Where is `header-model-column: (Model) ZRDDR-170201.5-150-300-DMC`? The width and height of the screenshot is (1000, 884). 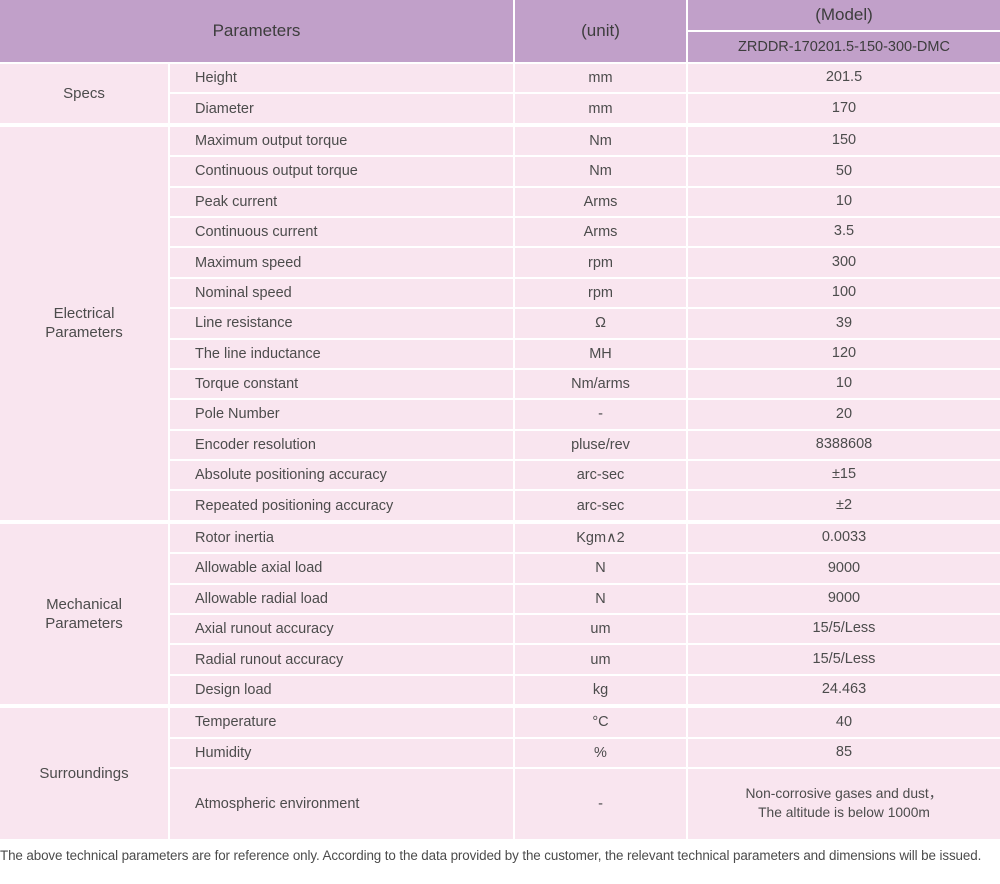
header-model-column: (Model) ZRDDR-170201.5-150-300-DMC is located at coordinates (844, 31).